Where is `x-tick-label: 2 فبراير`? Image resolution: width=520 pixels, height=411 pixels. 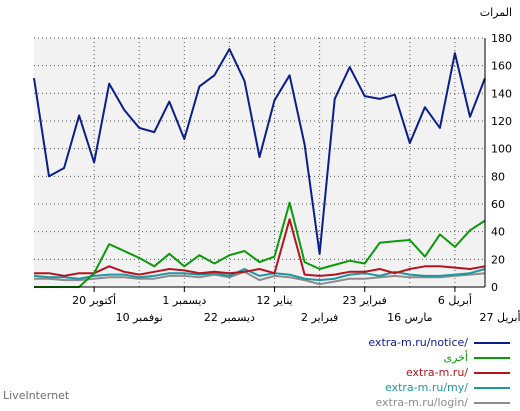
x-tick-label: 2 فبراير is located at coordinates (319, 317).